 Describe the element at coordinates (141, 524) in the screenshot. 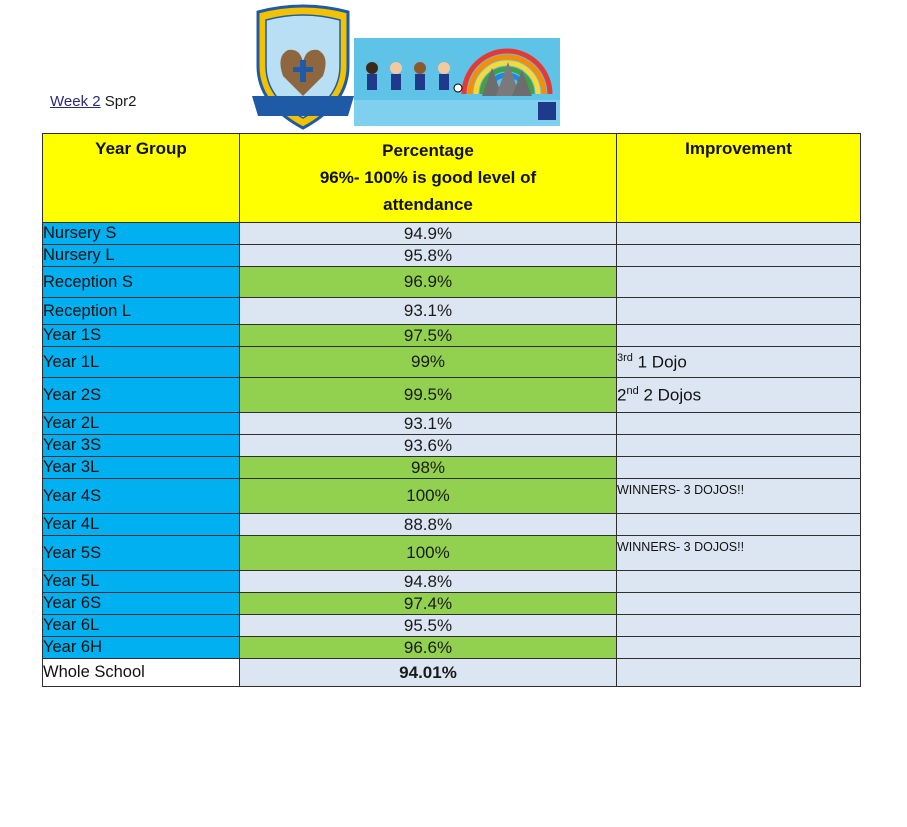

I see `year-group-cell: Year 4L` at that location.